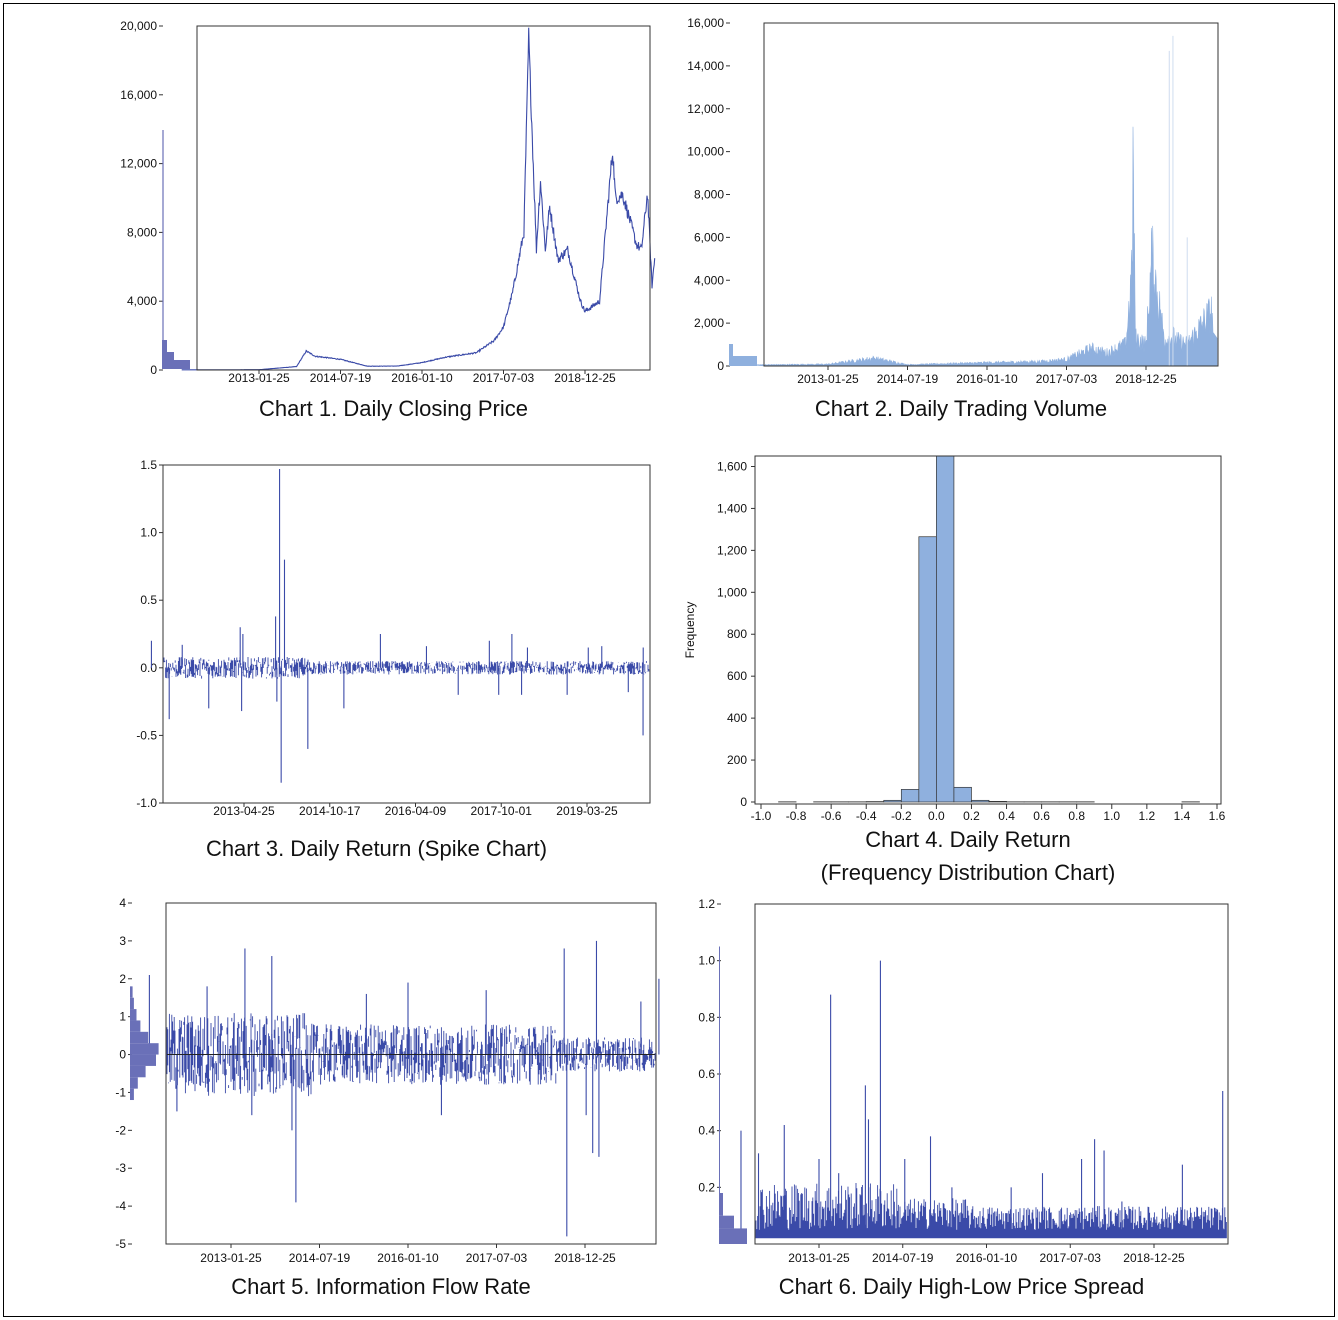 This screenshot has width=1338, height=1320. Describe the element at coordinates (706, 904) in the screenshot. I see `y-tick-label: 1.2` at that location.